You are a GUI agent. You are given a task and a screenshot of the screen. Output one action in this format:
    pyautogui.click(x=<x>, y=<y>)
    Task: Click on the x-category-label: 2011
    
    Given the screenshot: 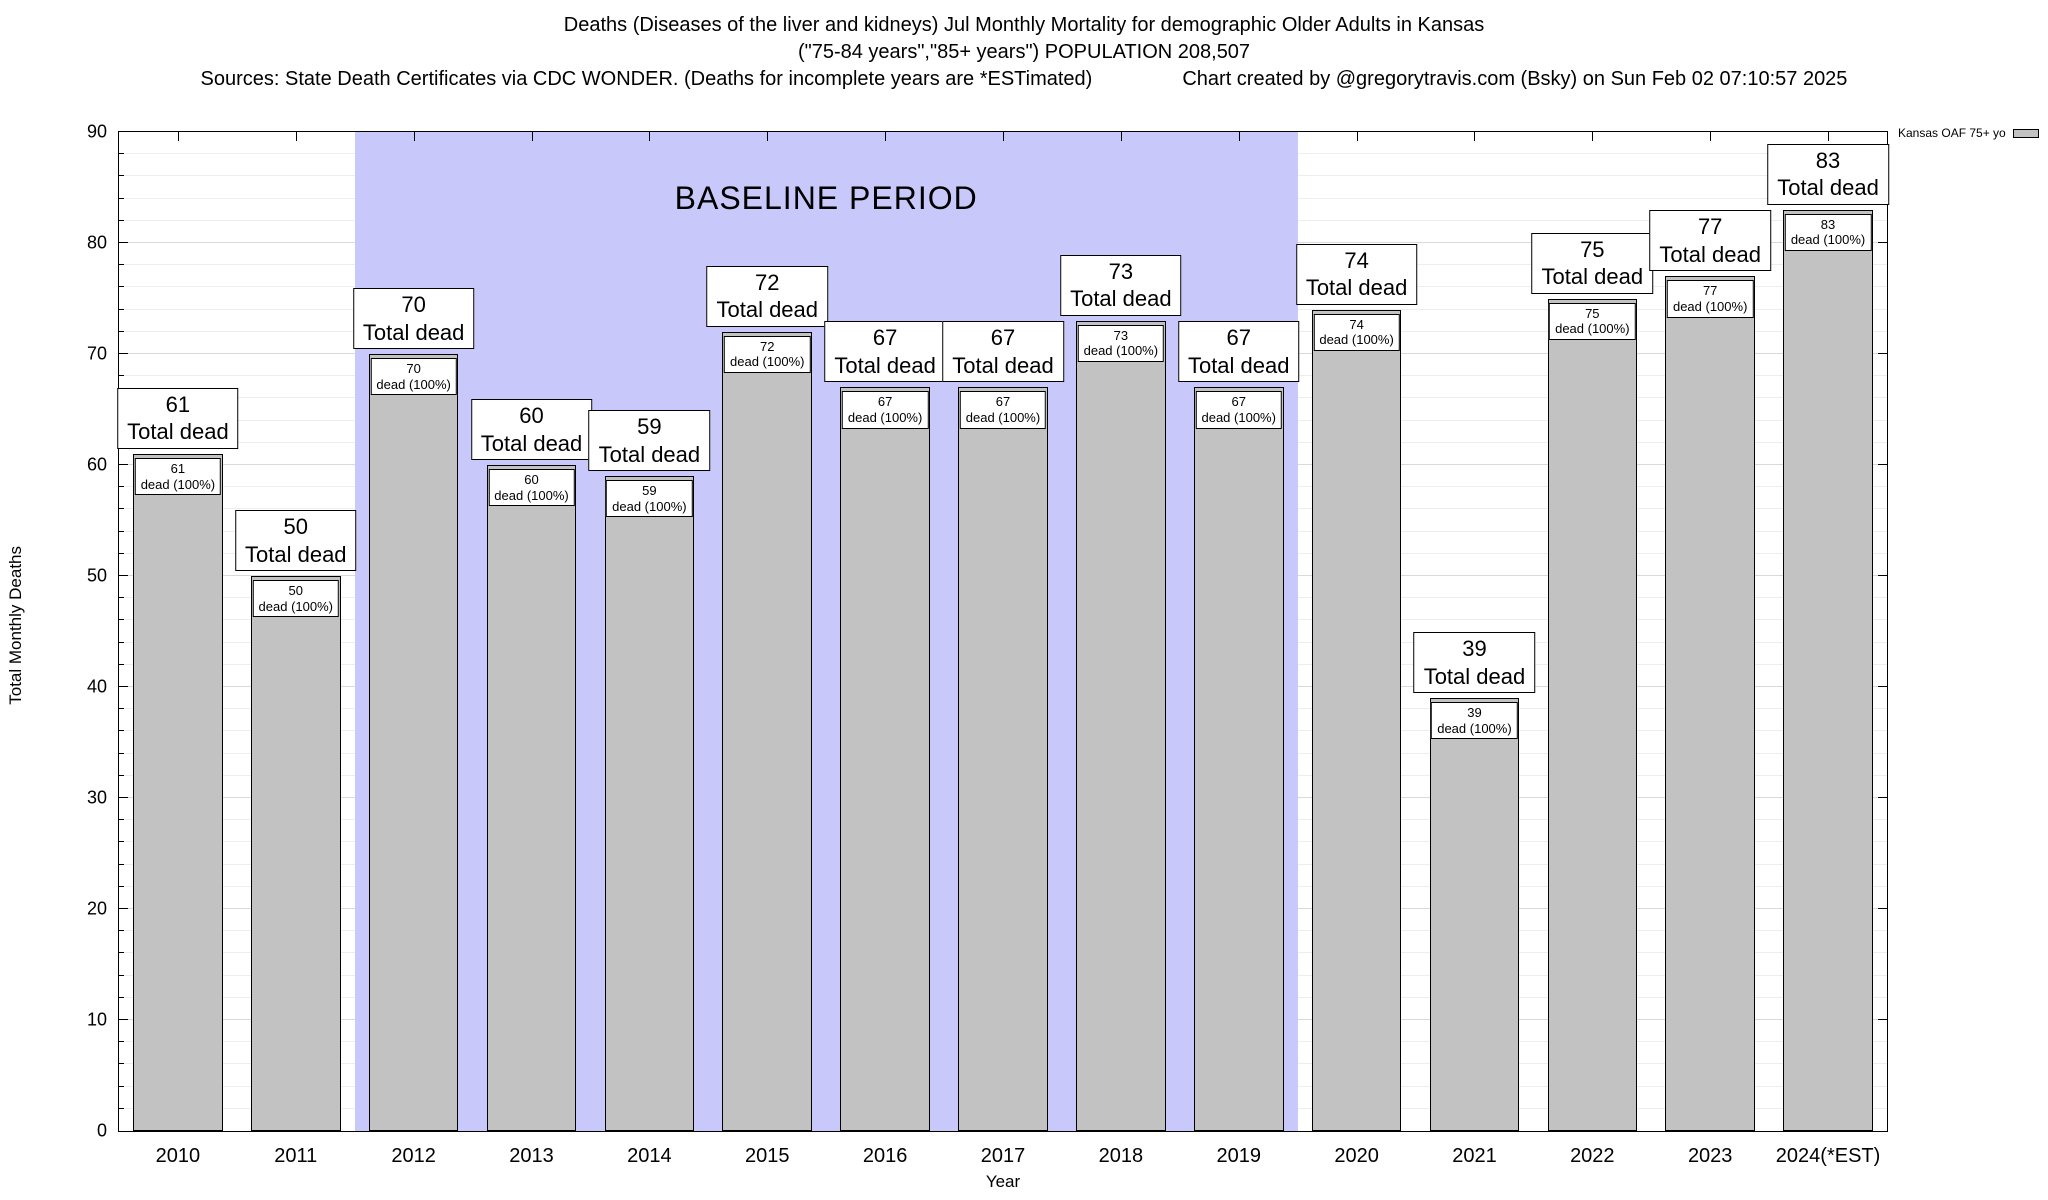 What is the action you would take?
    pyautogui.click(x=296, y=1156)
    